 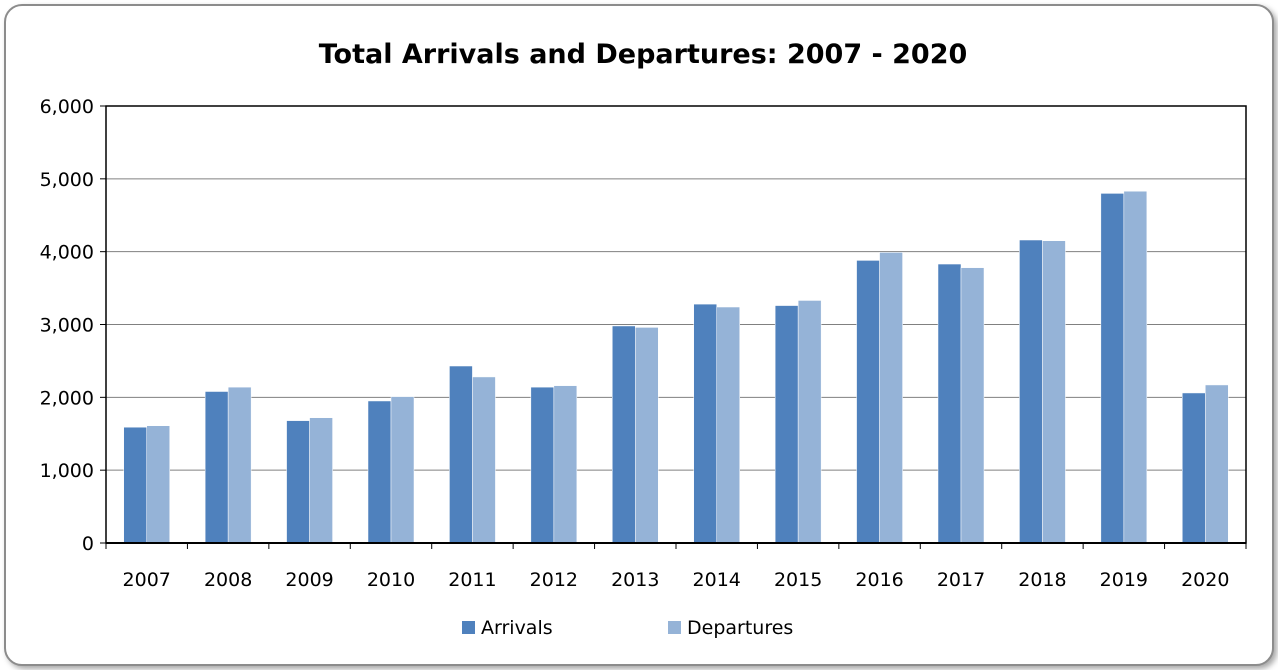 I want to click on y-tick-label: 1,000, so click(x=67, y=471).